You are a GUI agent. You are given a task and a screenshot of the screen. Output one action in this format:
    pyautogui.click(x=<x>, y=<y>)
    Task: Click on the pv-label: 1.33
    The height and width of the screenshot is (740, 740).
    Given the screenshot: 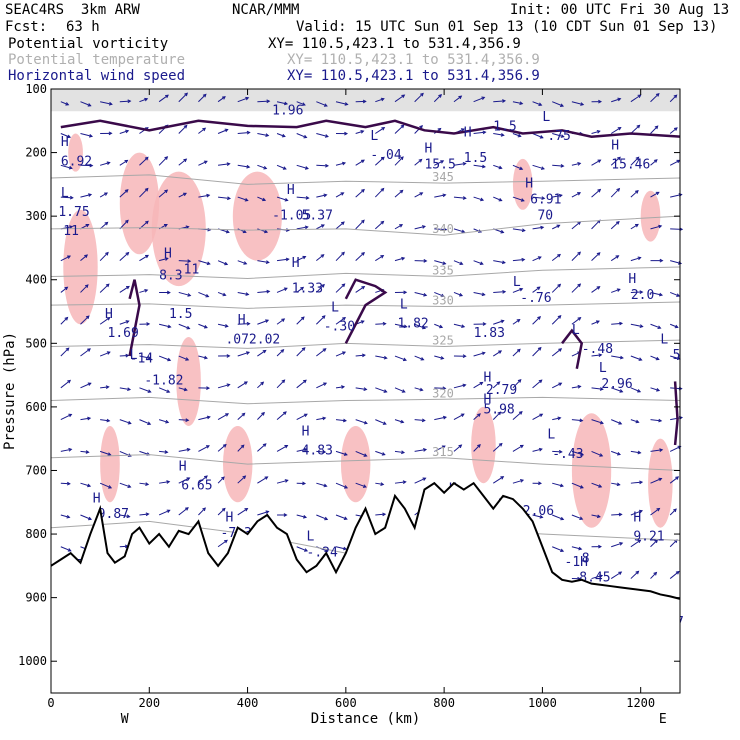 What is the action you would take?
    pyautogui.click(x=307, y=288)
    